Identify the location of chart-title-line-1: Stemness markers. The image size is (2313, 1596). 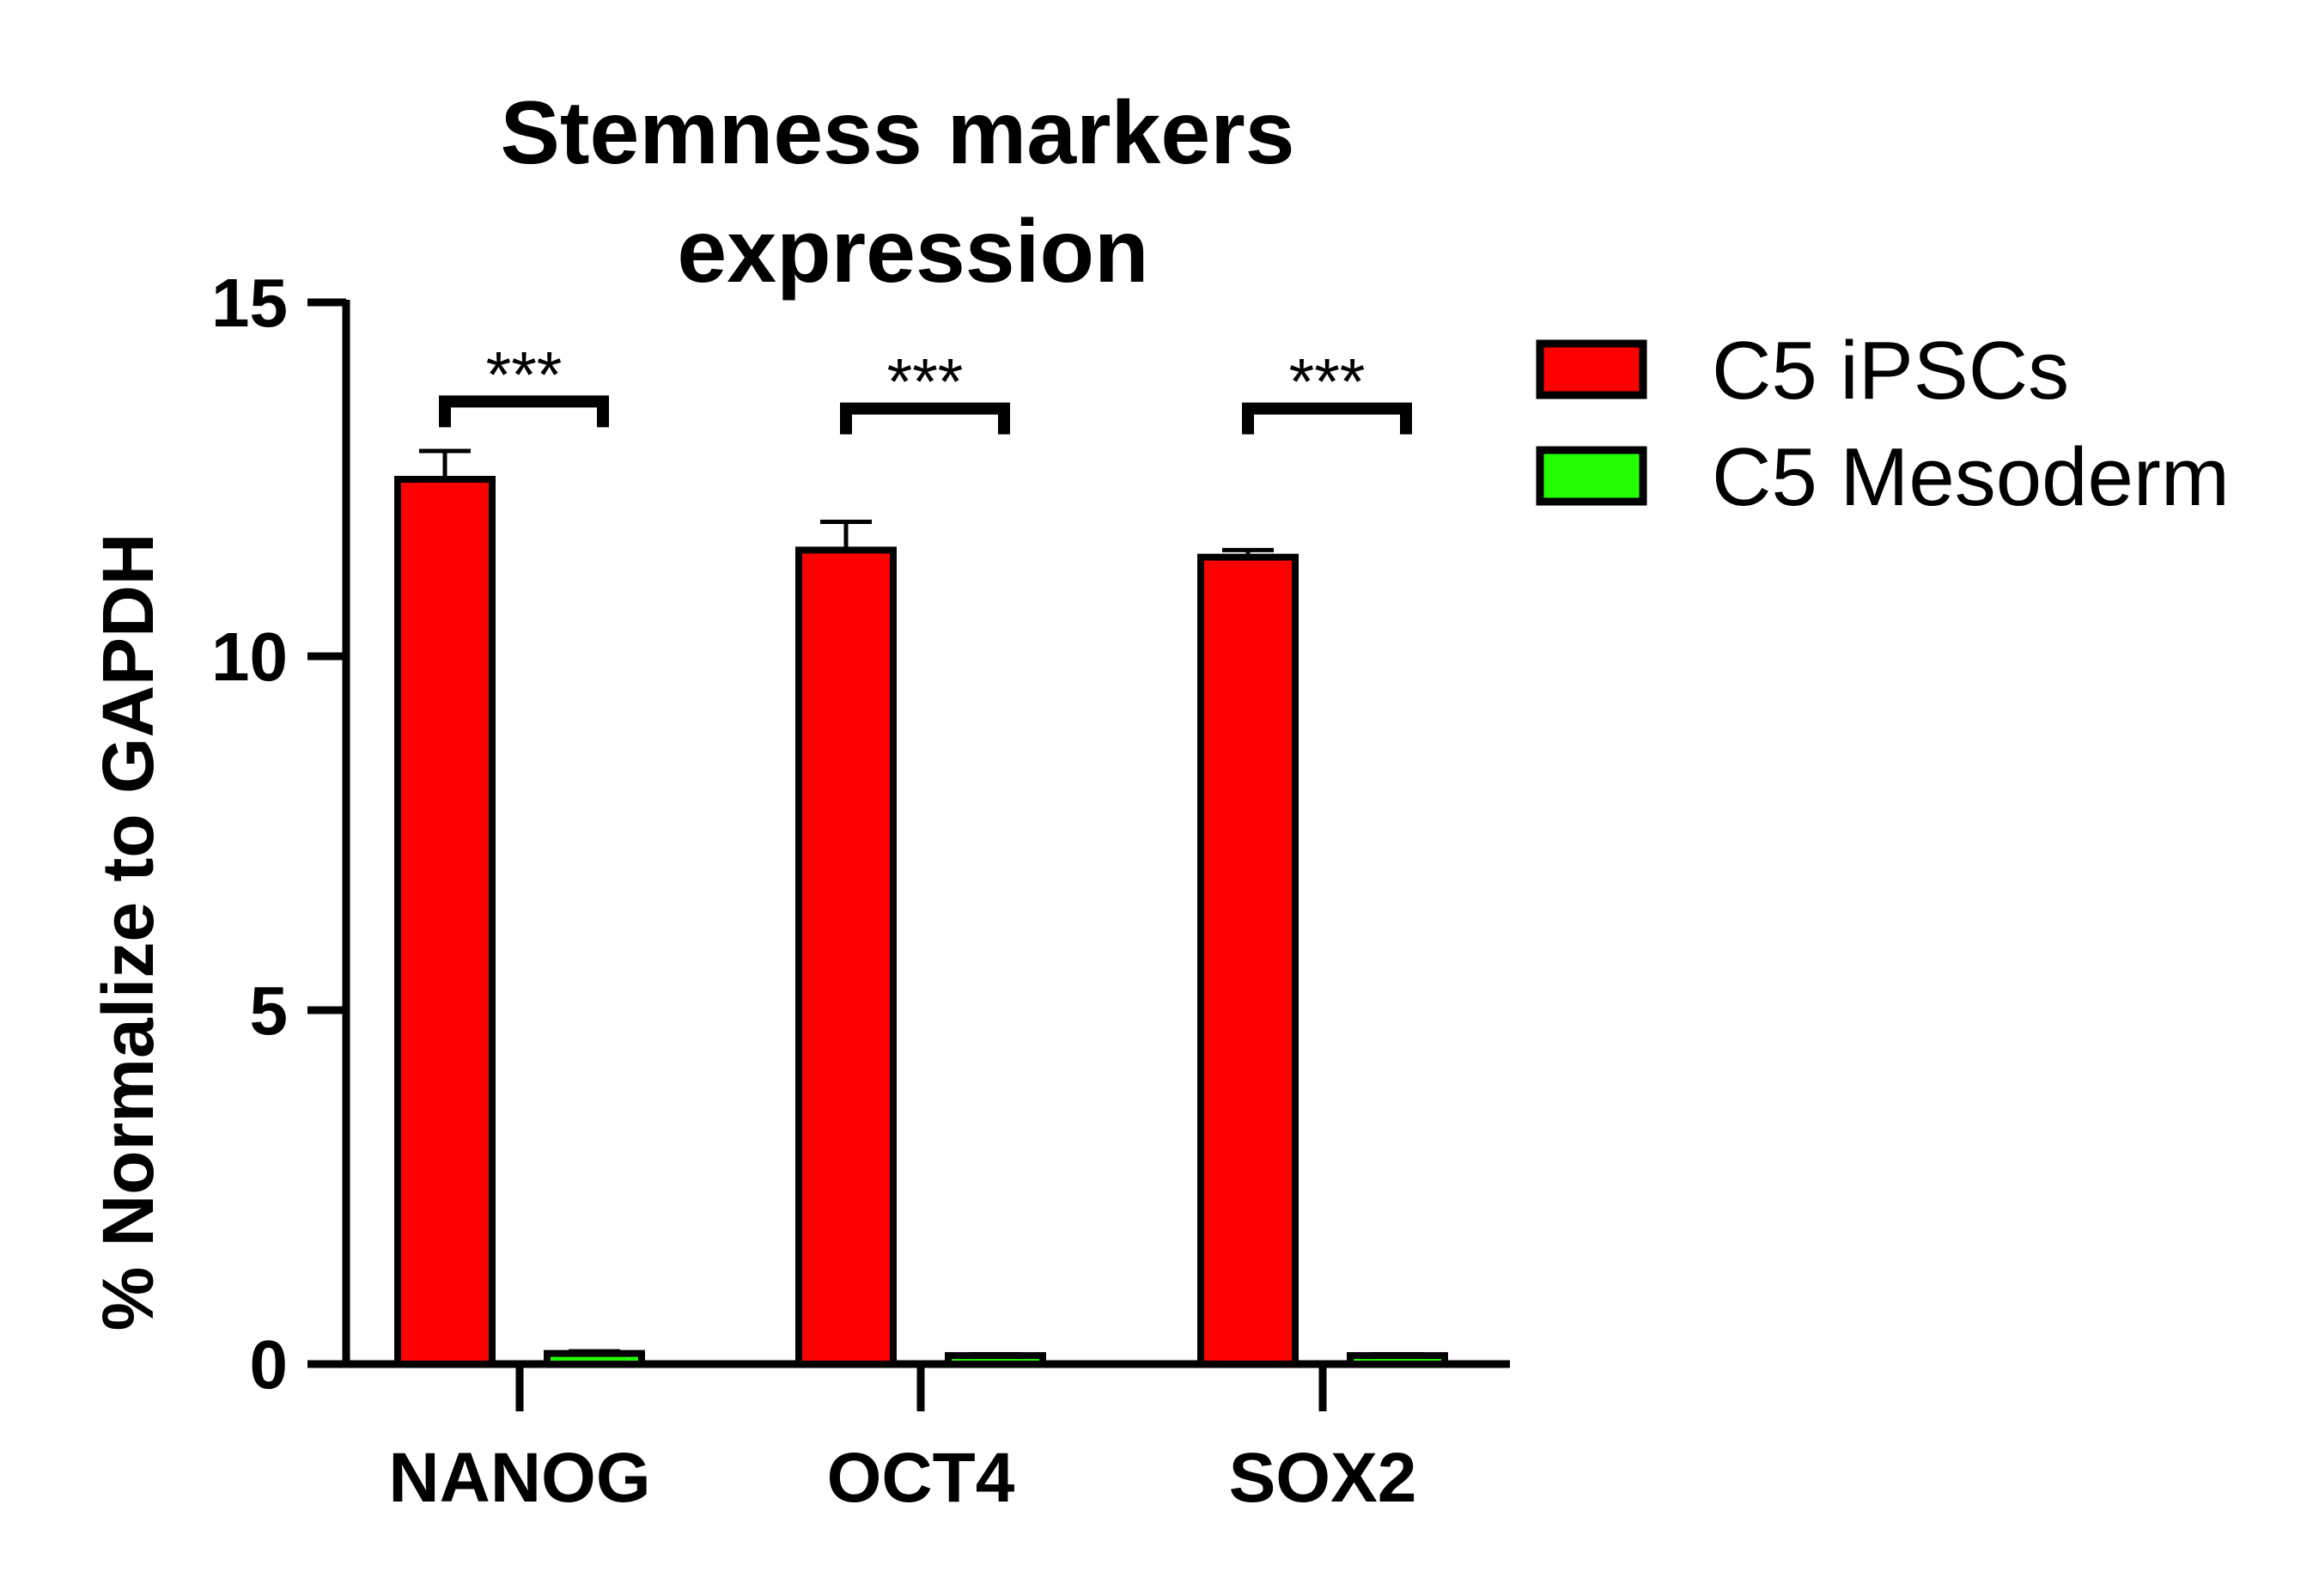
(897, 133).